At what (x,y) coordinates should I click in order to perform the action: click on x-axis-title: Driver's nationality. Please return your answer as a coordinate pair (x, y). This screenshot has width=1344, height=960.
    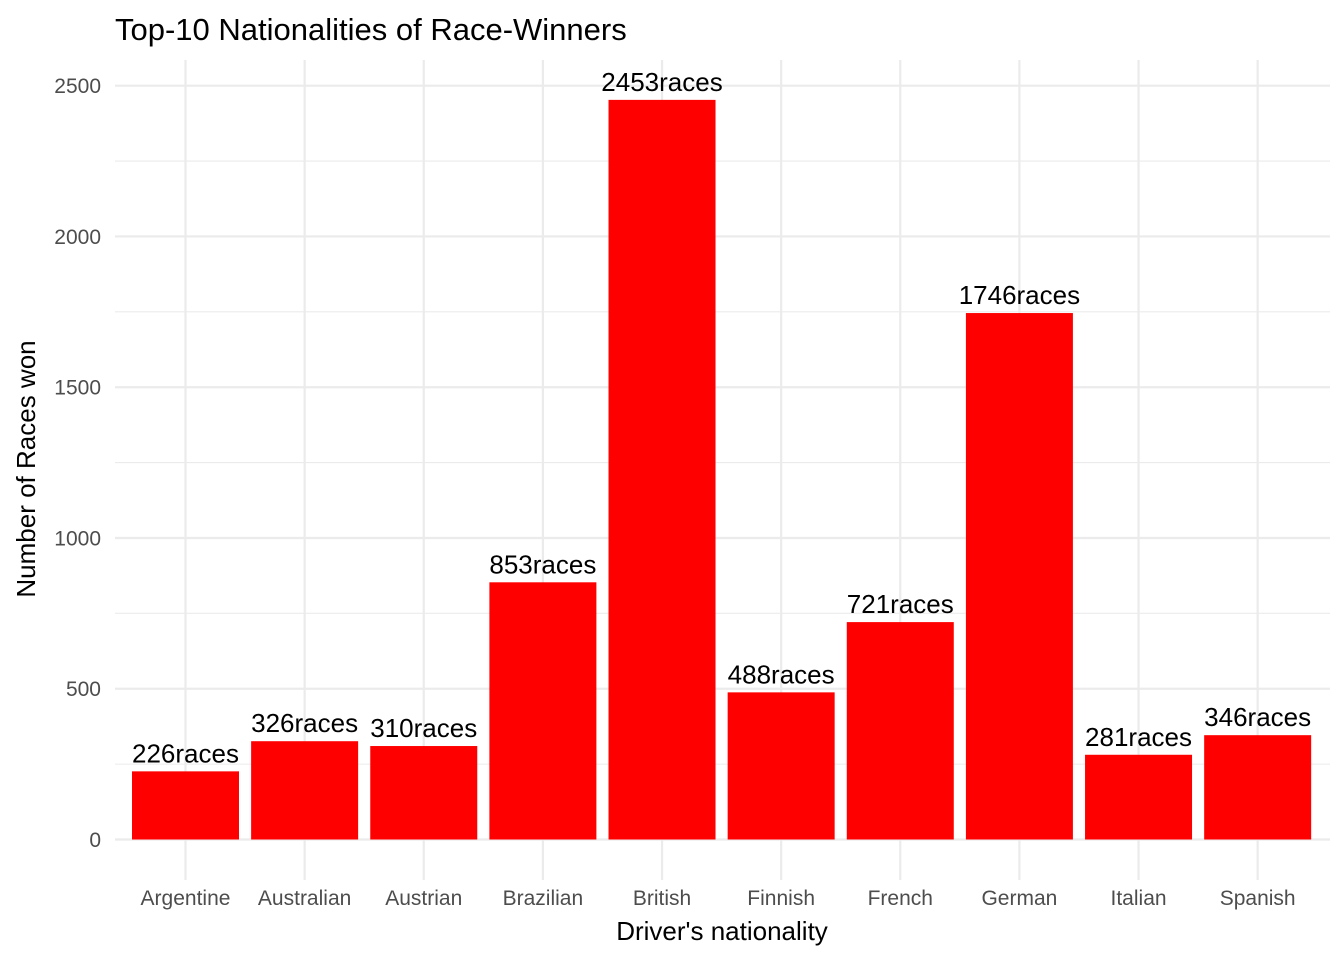
    Looking at the image, I should click on (722, 931).